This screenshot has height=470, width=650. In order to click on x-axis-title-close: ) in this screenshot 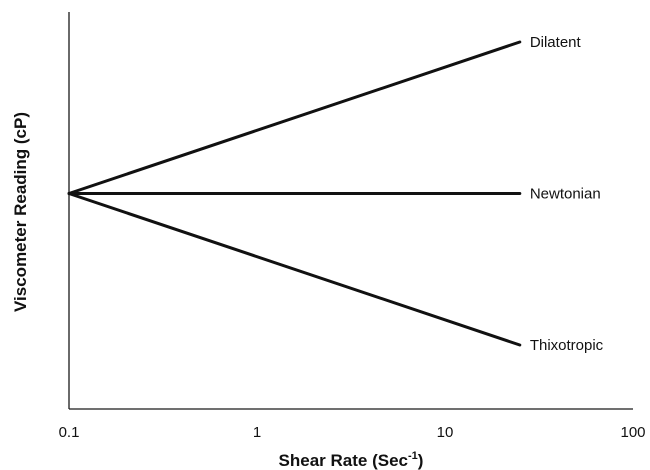, I will do `click(421, 460)`.